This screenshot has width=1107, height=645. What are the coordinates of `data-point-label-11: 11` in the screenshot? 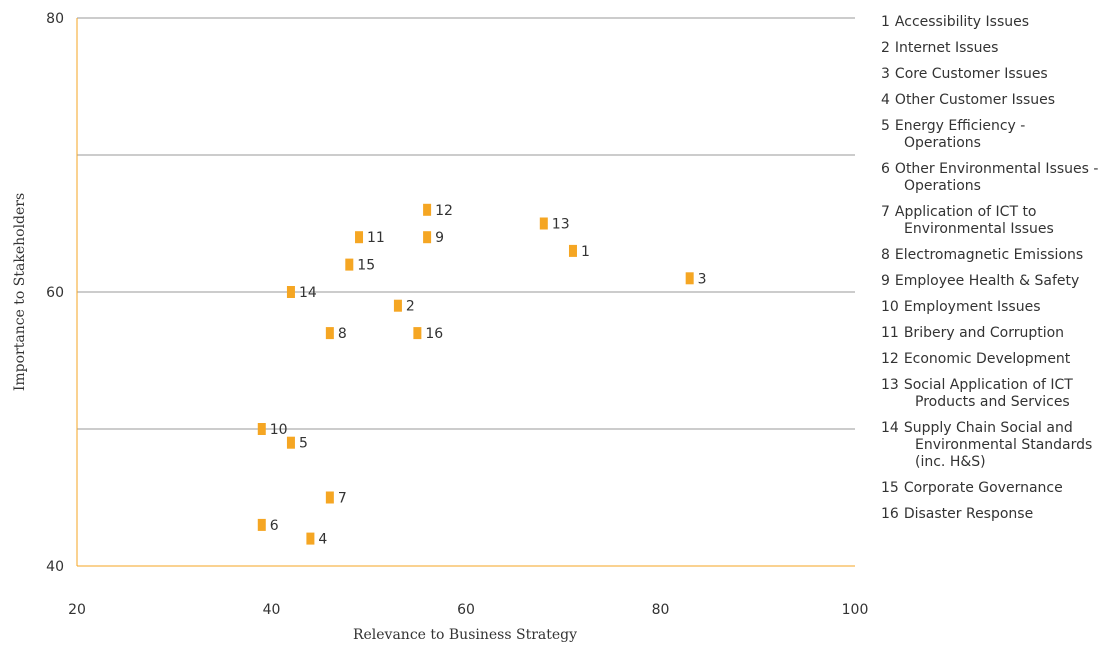 It's located at (376, 238).